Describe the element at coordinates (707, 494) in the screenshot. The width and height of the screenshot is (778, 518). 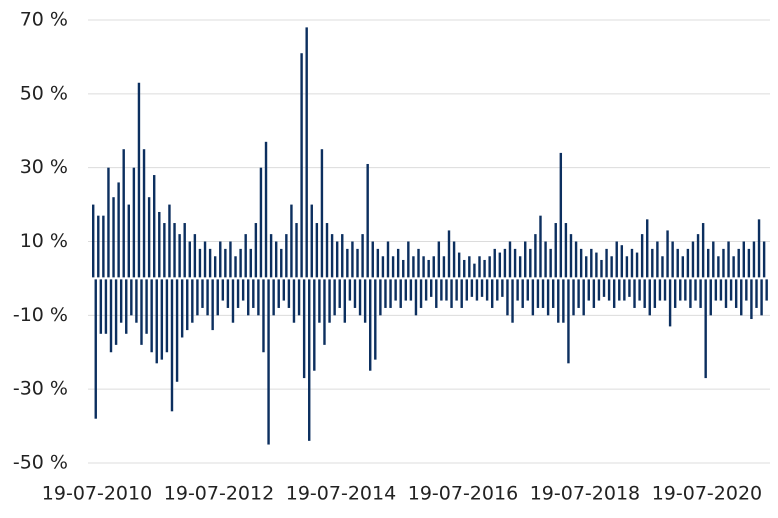
I see `x-tick-label: 19-07-2020` at that location.